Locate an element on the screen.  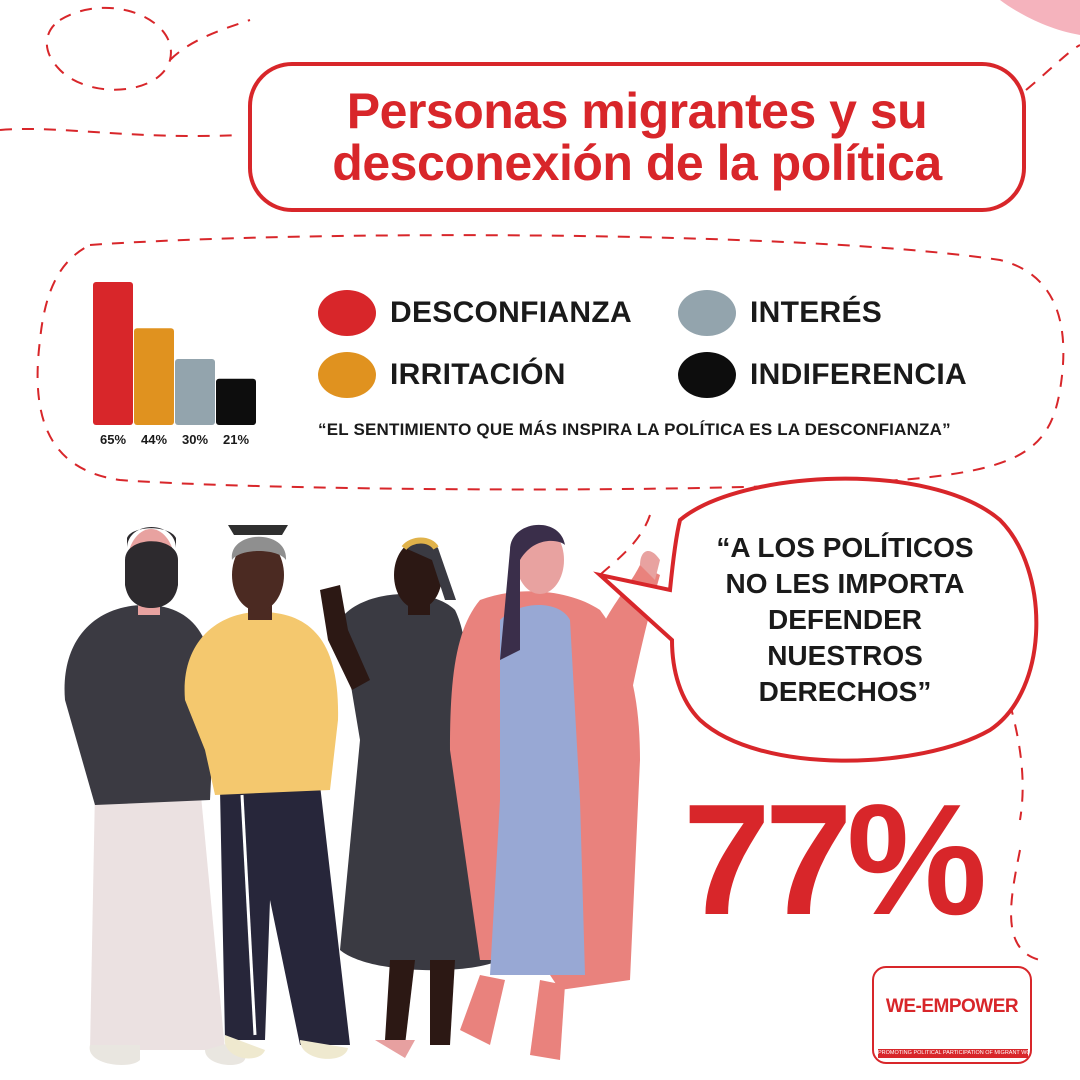
bubble-quote-line: DEFENDER NUESTROS is located at coordinates (845, 637).